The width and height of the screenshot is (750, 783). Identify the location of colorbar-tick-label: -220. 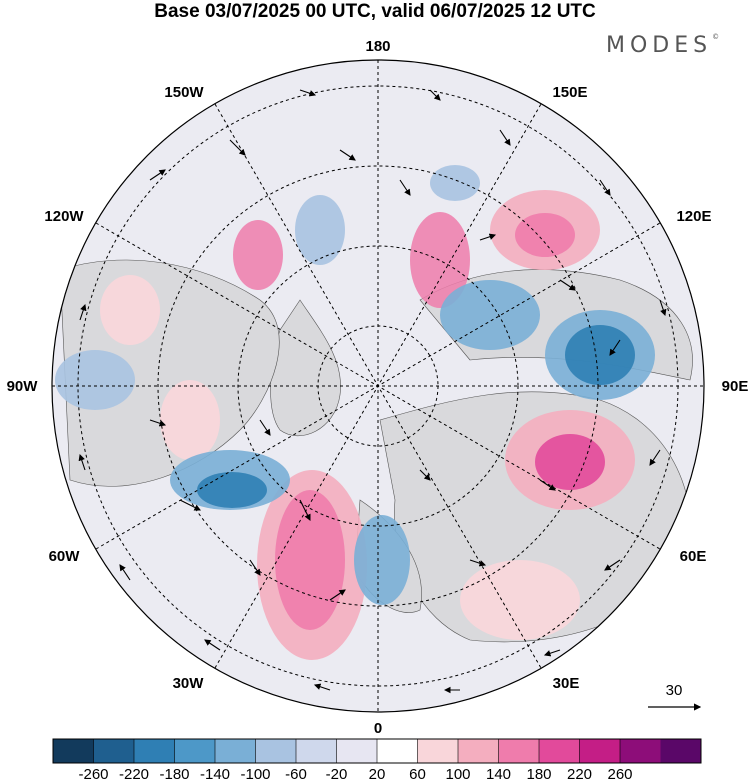
(134, 774).